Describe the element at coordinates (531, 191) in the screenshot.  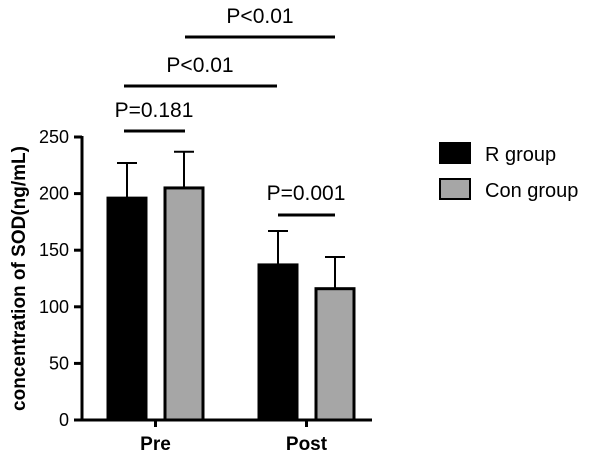
I see `legend-label: Con group` at that location.